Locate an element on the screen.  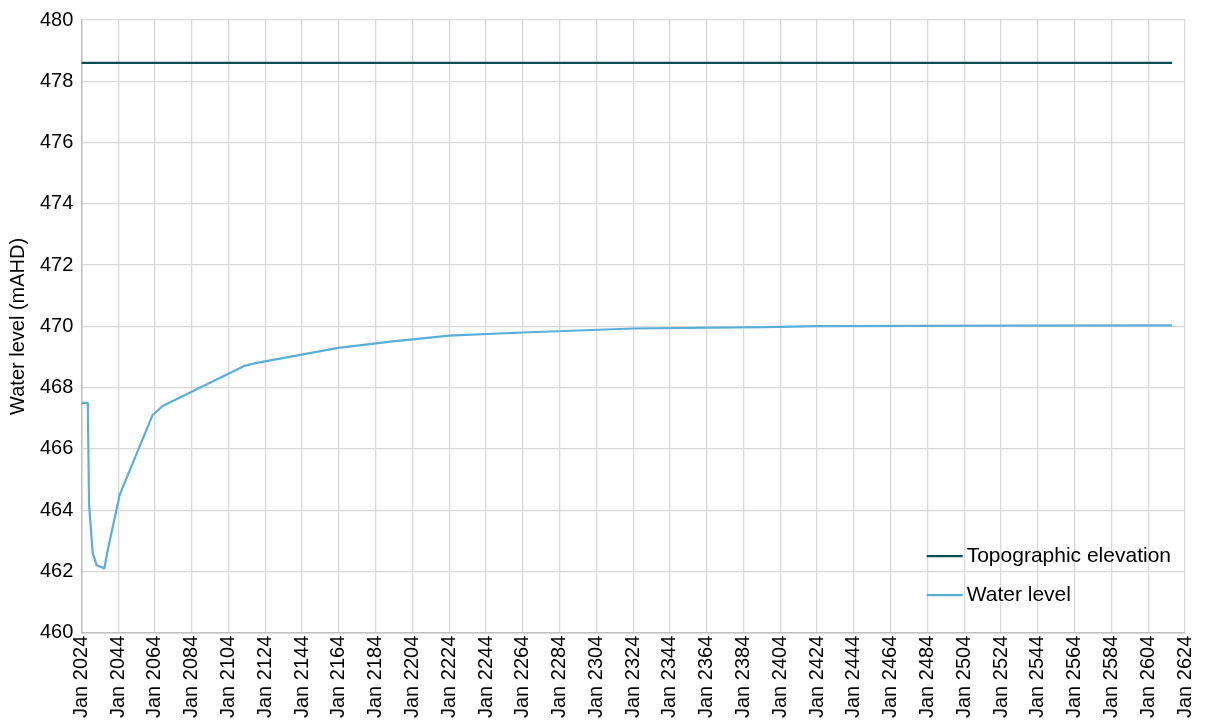
x-tick-label: Jan 2224 is located at coordinates (447, 676).